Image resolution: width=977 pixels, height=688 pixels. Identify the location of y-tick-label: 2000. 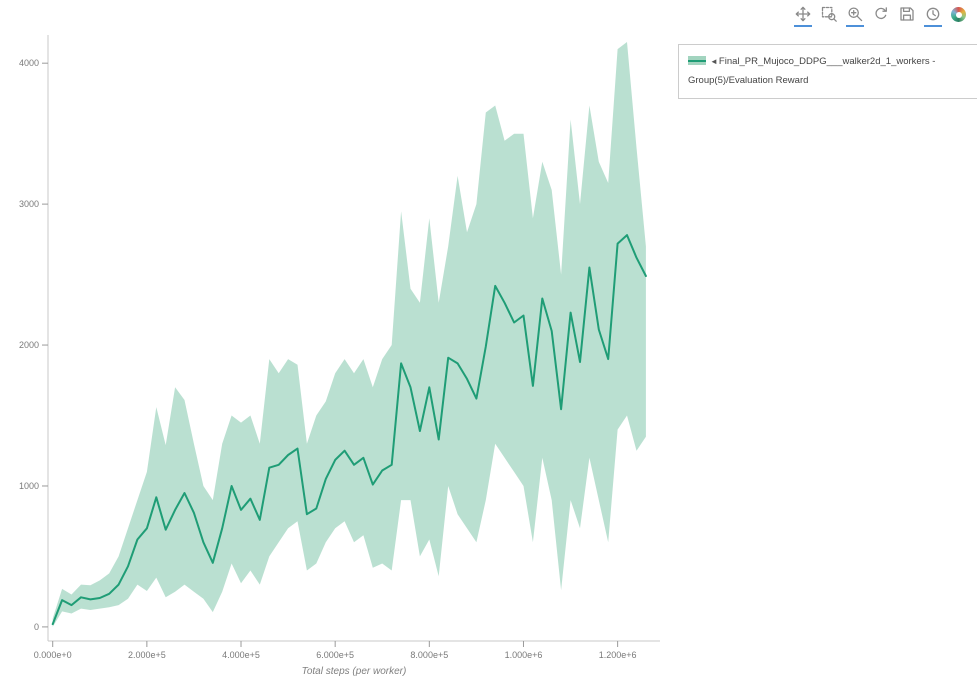
(29, 345).